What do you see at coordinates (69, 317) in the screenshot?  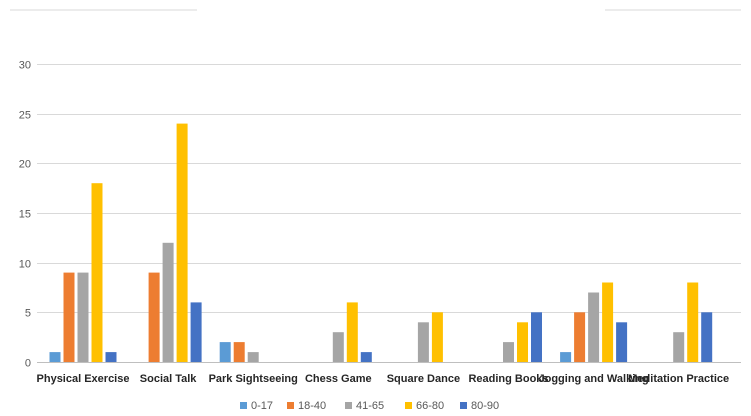 I see `bar-18-40-physical-exercise` at bounding box center [69, 317].